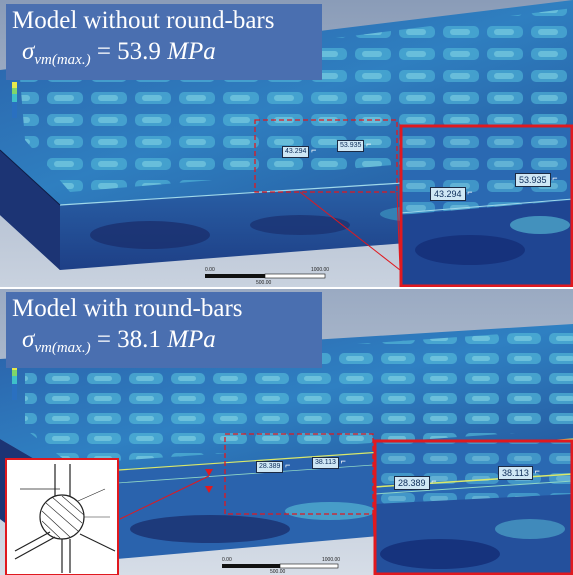 This screenshot has width=573, height=575. Describe the element at coordinates (132, 51) in the screenshot. I see `top-stress-value: = 53.9` at that location.